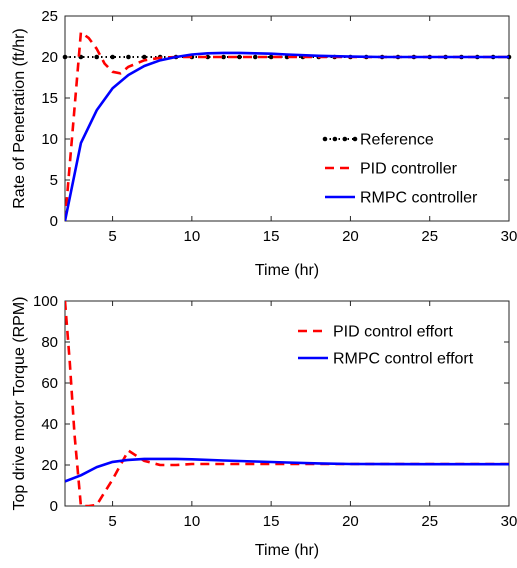 Image resolution: width=517 pixels, height=568 pixels. What do you see at coordinates (49, 424) in the screenshot?
I see `y-tick-label: 40` at bounding box center [49, 424].